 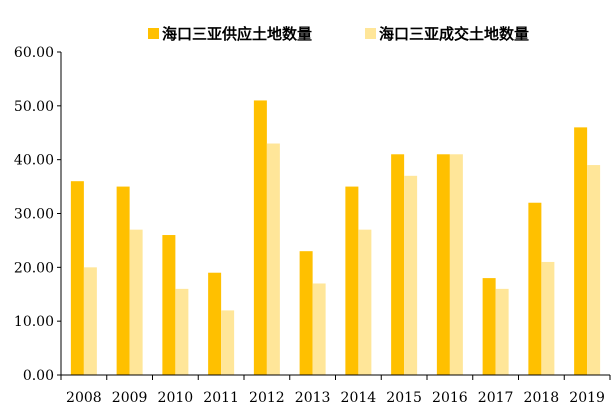 I want to click on y-tick-label: 10.00, so click(x=34, y=322).